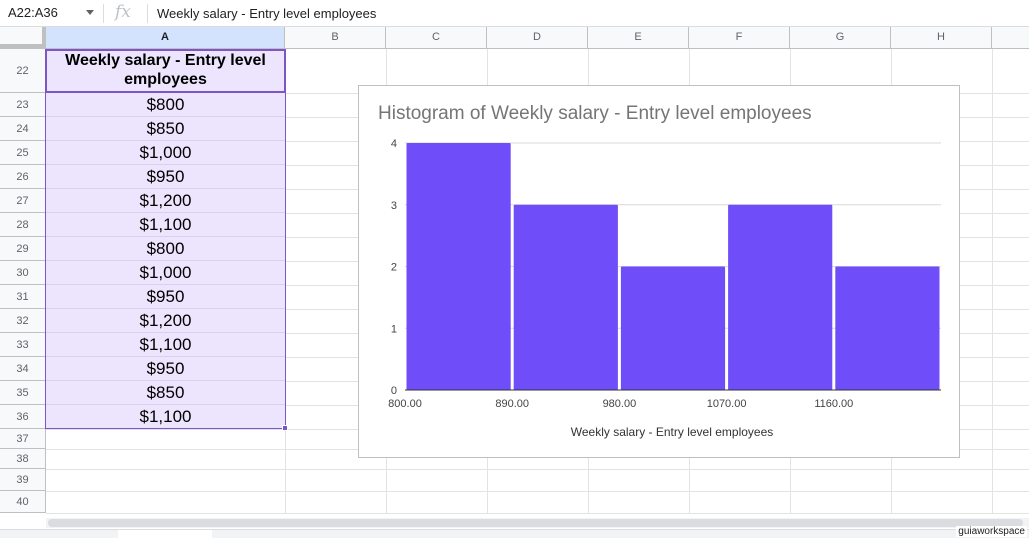  I want to click on y-tick-label: 1, so click(394, 329).